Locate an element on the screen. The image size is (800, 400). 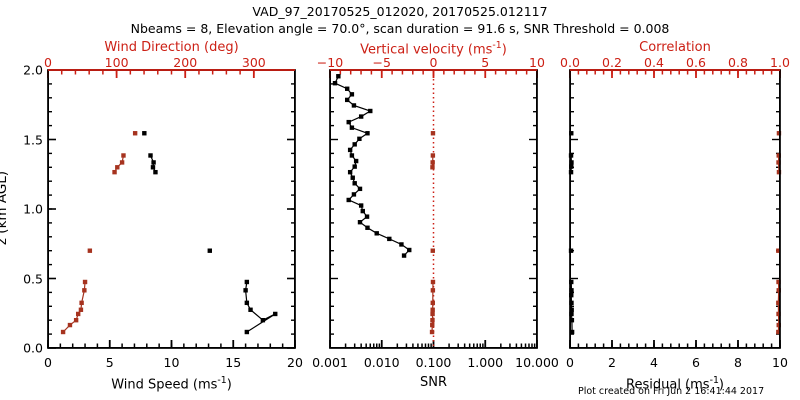
top-tick-label: 0.8 is located at coordinates (738, 62).